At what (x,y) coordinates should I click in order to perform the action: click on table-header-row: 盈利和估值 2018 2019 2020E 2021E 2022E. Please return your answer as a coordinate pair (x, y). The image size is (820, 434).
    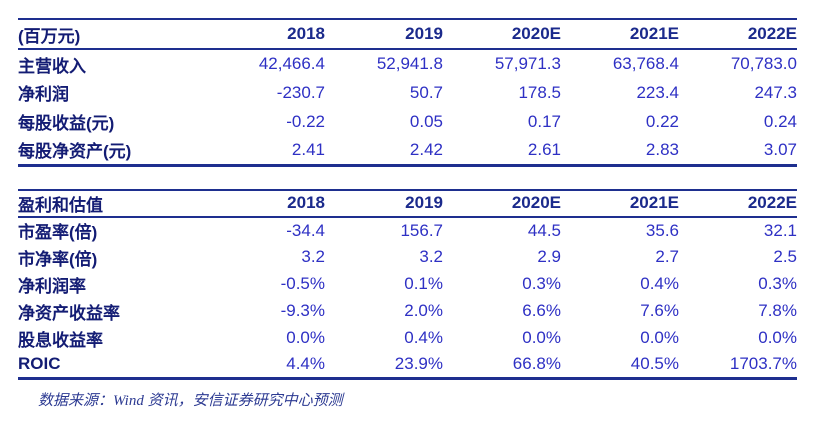
    Looking at the image, I should click on (407, 203).